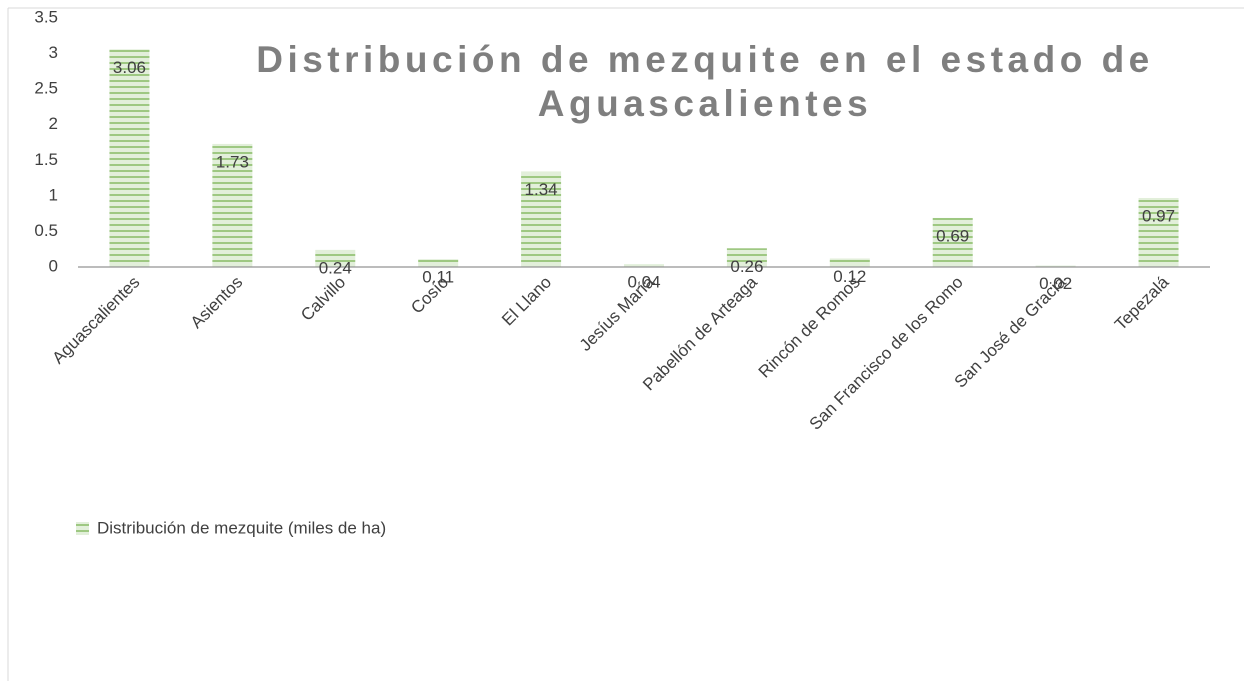 This screenshot has height=681, width=1244. Describe the element at coordinates (53, 52) in the screenshot. I see `y-tick-label: 3` at that location.